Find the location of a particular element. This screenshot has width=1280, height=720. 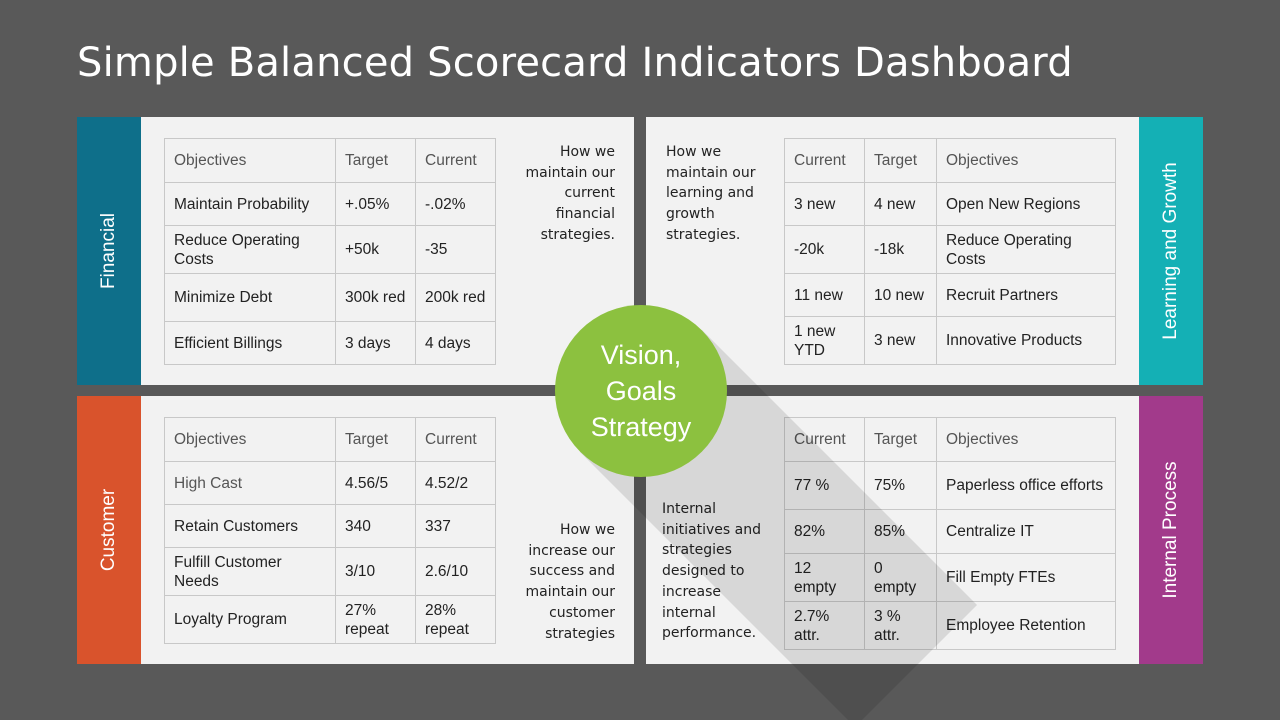

target-cell: 10 new is located at coordinates (900, 295).